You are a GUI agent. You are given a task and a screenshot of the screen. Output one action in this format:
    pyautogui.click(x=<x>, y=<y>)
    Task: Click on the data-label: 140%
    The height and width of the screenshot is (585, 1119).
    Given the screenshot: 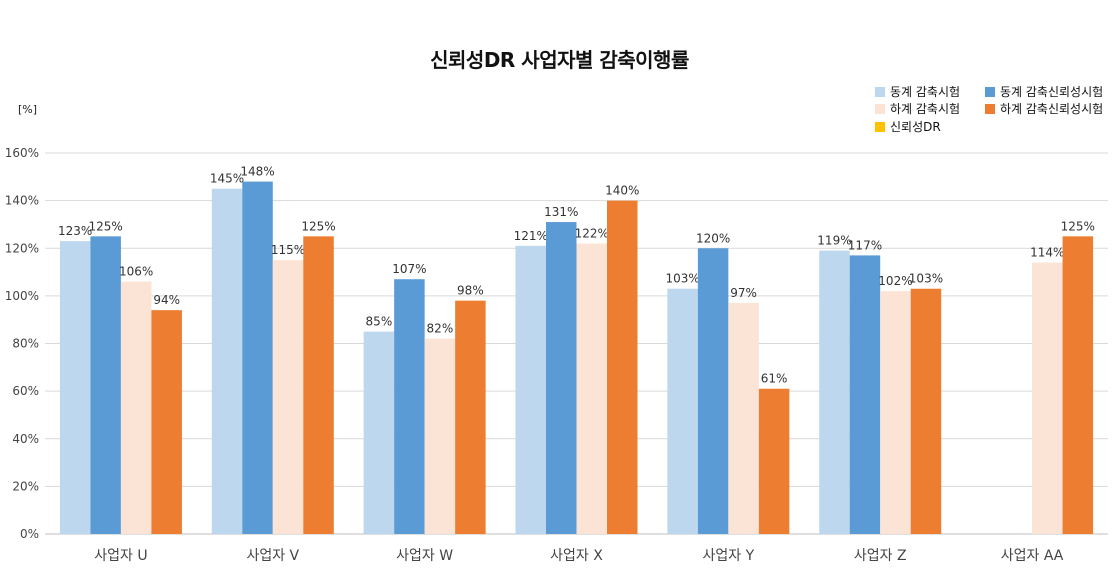 What is the action you would take?
    pyautogui.click(x=622, y=191)
    